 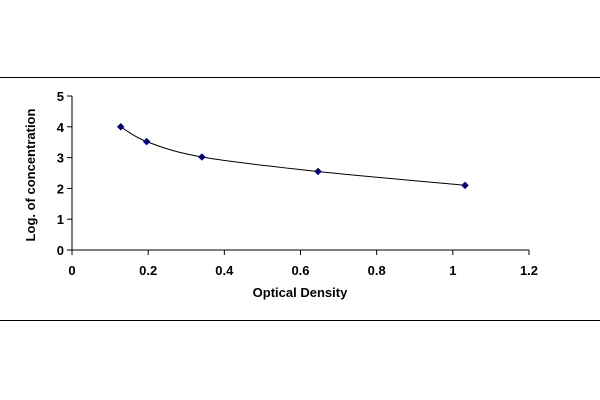 What do you see at coordinates (224, 270) in the screenshot?
I see `x-tick-label: 0.4` at bounding box center [224, 270].